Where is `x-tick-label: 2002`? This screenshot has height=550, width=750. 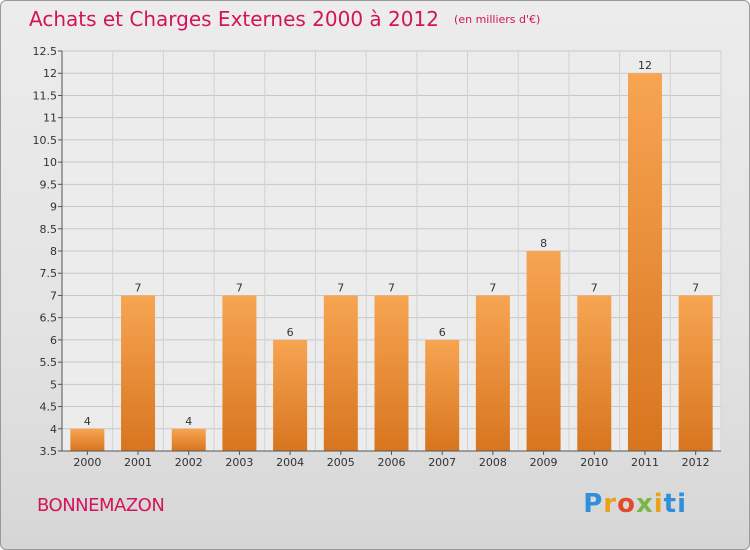
x-tick-label: 2002 is located at coordinates (189, 462).